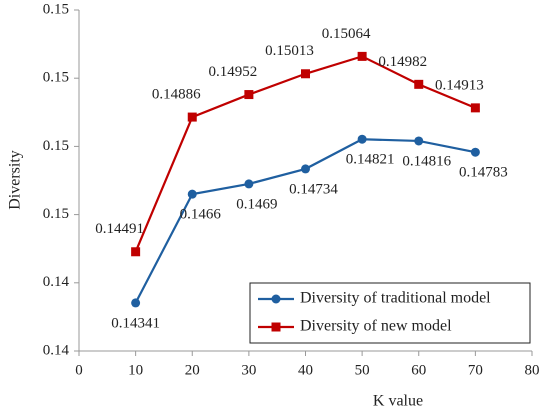 The width and height of the screenshot is (550, 416). Describe the element at coordinates (418, 370) in the screenshot. I see `x-tick-label: 60` at that location.